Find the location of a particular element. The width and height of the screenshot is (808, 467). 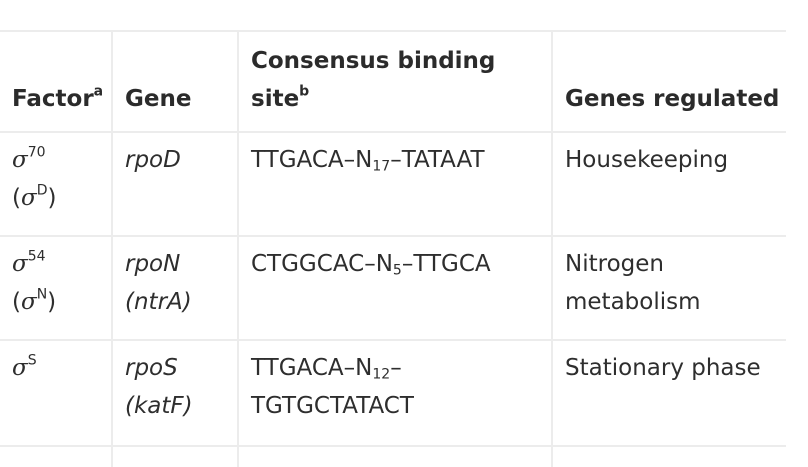

gene-name: rpoS is located at coordinates (151, 368).